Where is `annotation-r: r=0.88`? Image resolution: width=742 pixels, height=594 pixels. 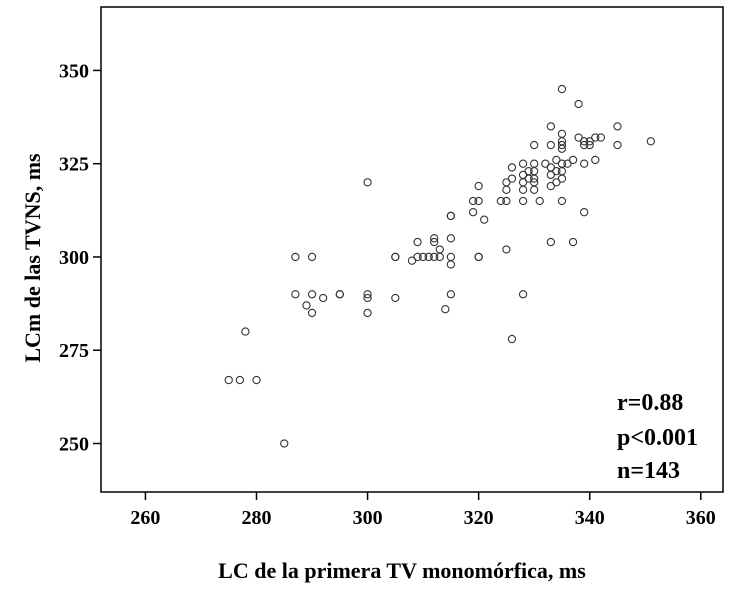 annotation-r: r=0.88 is located at coordinates (650, 403).